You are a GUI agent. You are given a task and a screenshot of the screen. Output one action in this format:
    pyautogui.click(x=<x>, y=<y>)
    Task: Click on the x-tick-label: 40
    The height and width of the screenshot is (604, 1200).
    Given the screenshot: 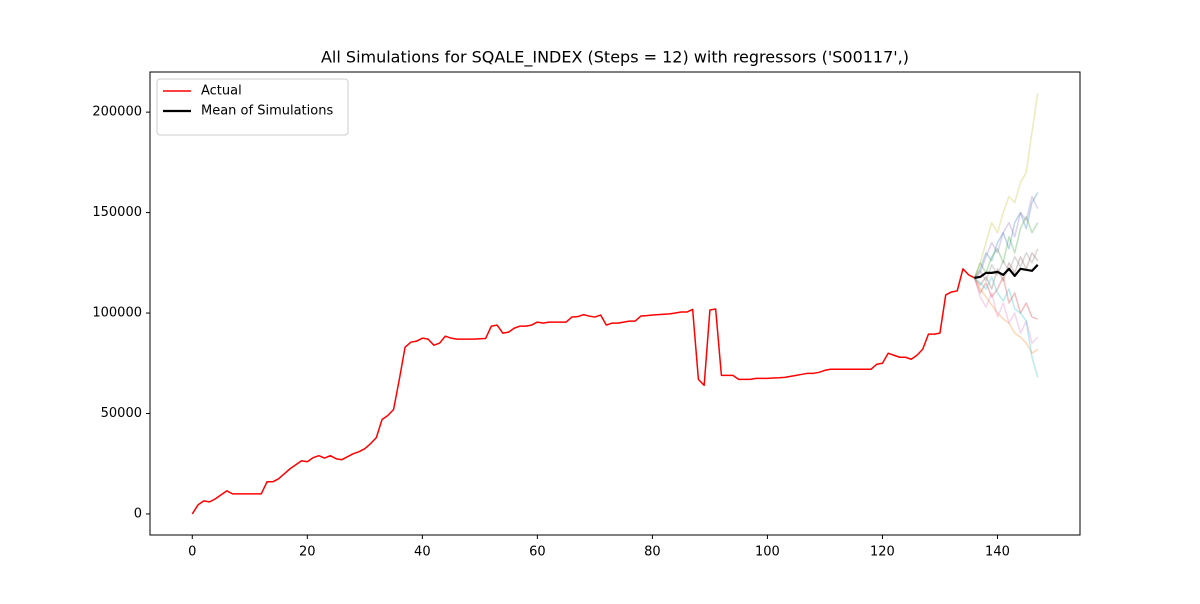 What is the action you would take?
    pyautogui.click(x=422, y=552)
    